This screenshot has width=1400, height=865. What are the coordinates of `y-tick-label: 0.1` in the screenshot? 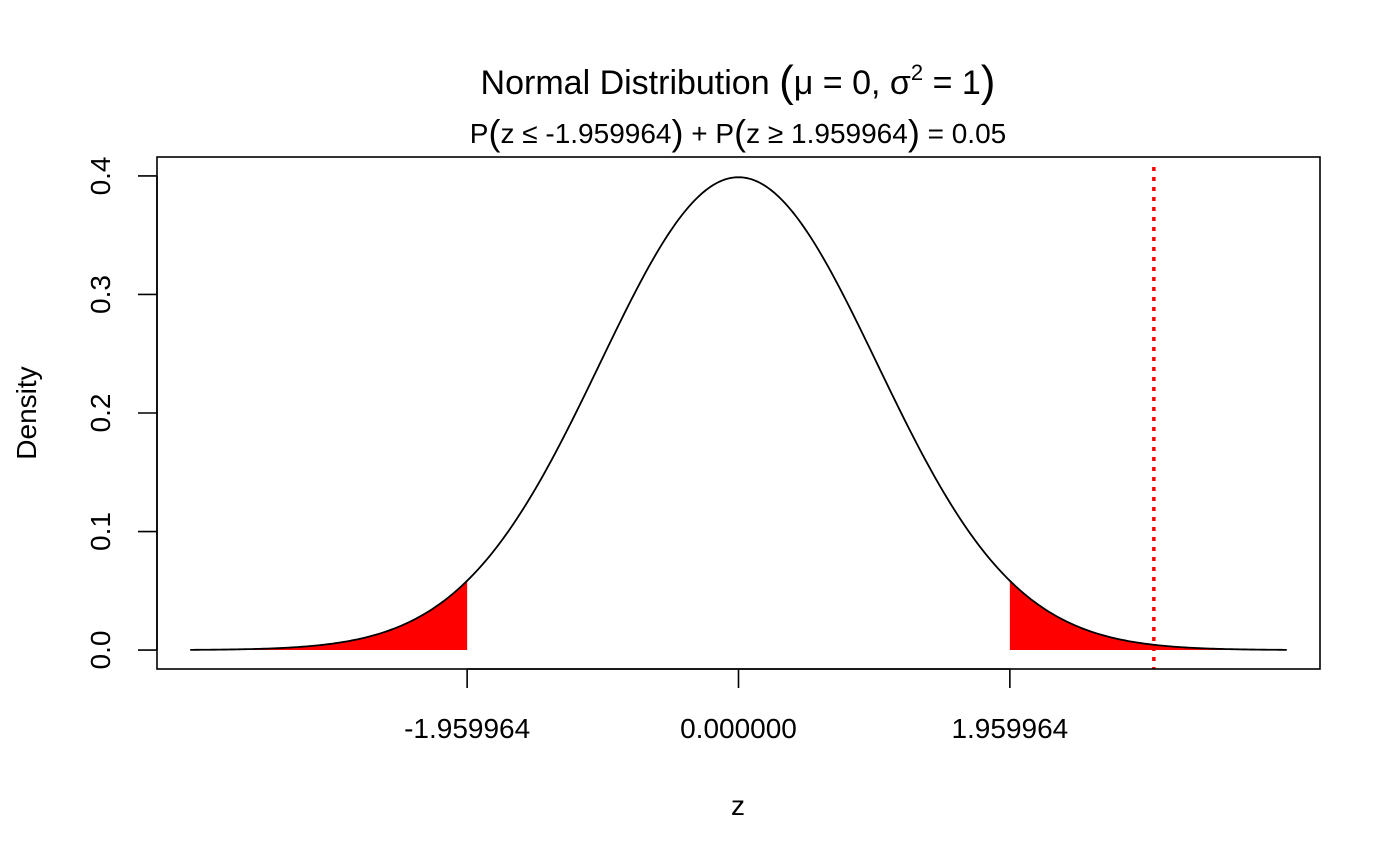 It's located at (100, 531).